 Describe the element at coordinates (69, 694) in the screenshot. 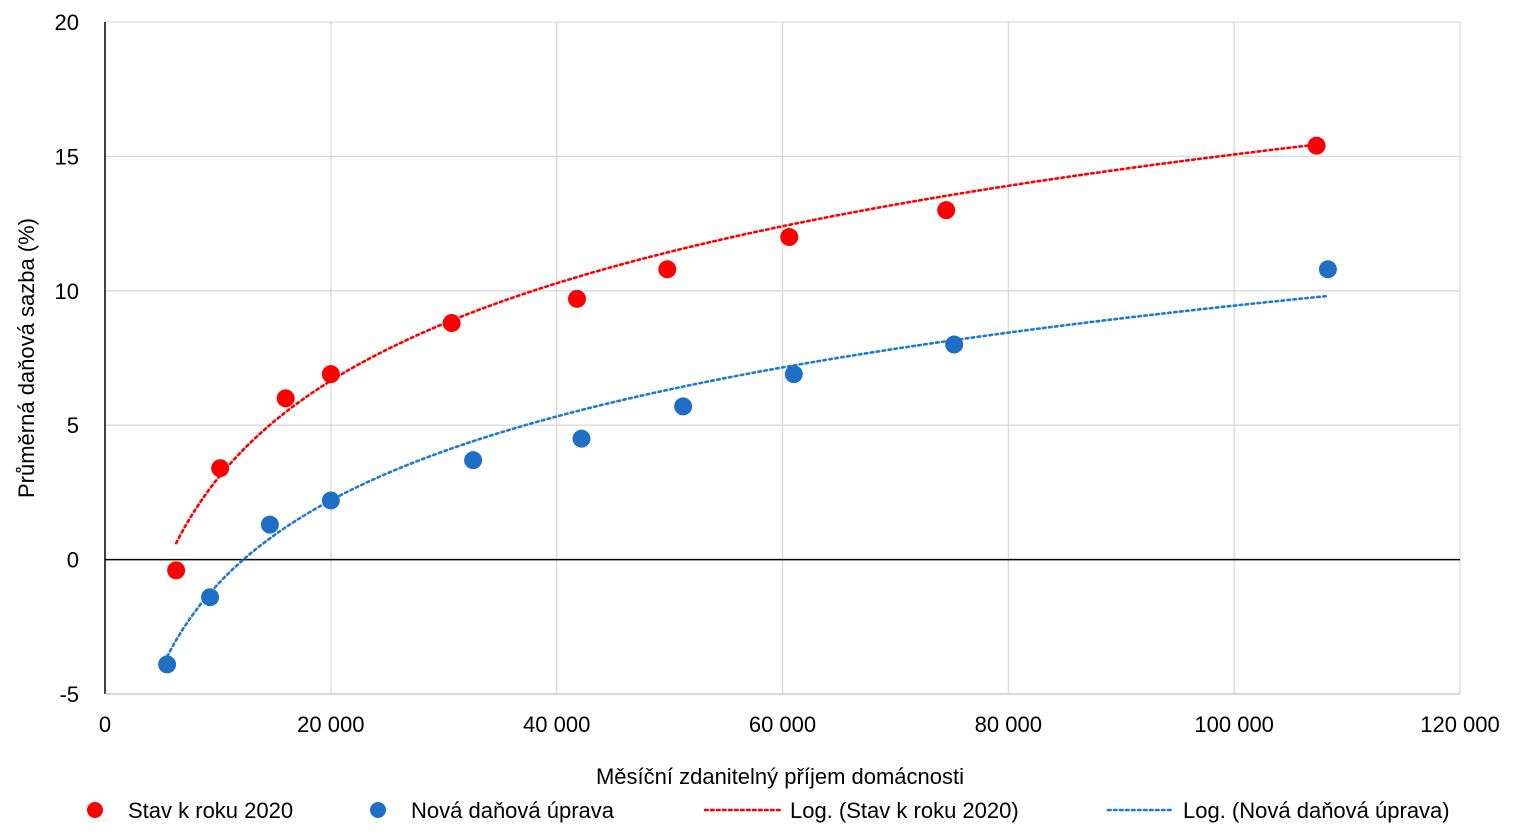

I see `y-tick-label: -5` at that location.